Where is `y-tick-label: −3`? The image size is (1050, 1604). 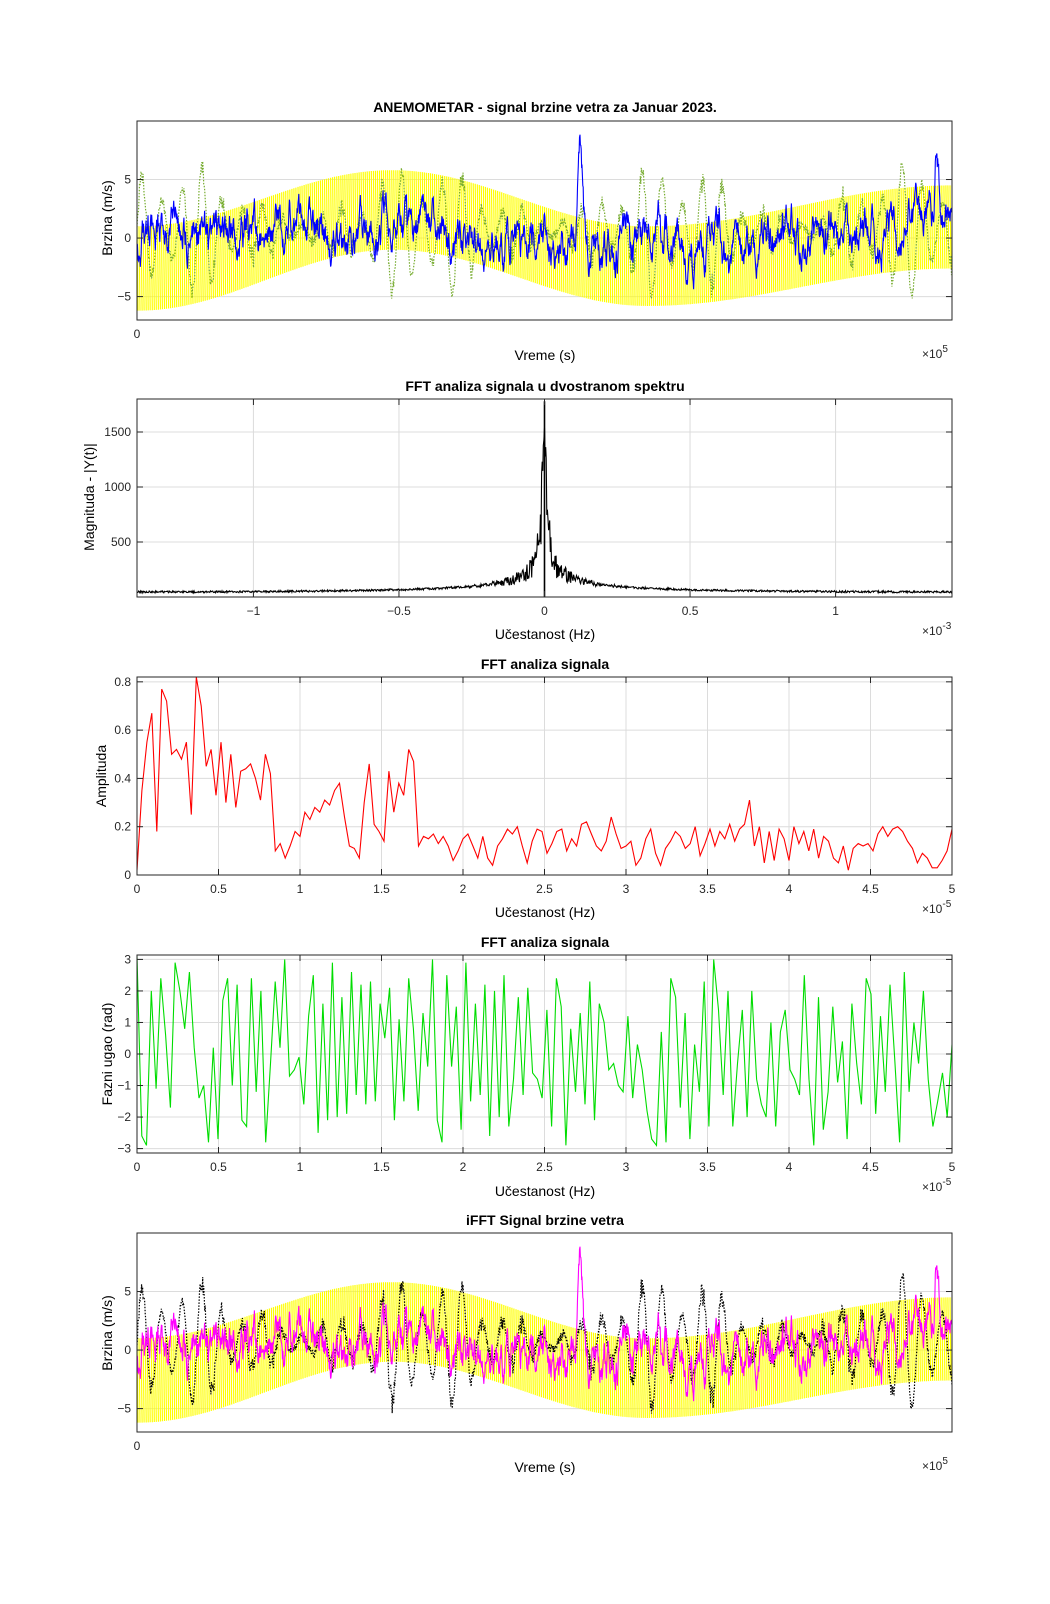
y-tick-label: −3 is located at coordinates (124, 1149).